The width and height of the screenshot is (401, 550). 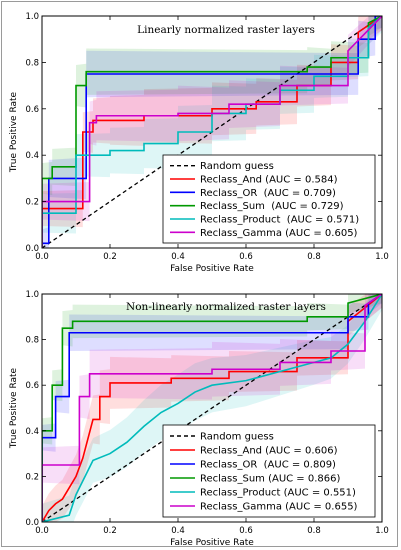 What do you see at coordinates (272, 206) in the screenshot?
I see `legend-label-reclass-sum: Reclass_Sum (AUC = 0.729)` at bounding box center [272, 206].